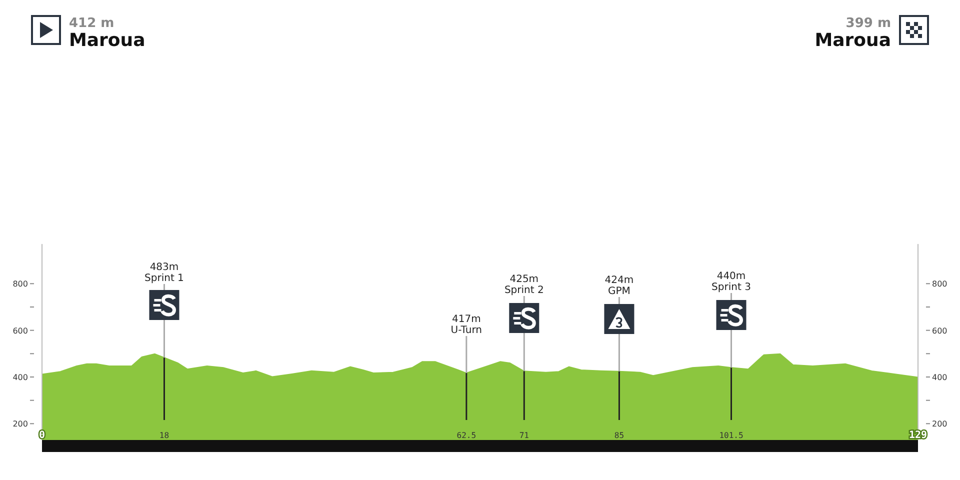 The image size is (960, 480). Describe the element at coordinates (940, 424) in the screenshot. I see `y2-tick-label: 200` at that location.